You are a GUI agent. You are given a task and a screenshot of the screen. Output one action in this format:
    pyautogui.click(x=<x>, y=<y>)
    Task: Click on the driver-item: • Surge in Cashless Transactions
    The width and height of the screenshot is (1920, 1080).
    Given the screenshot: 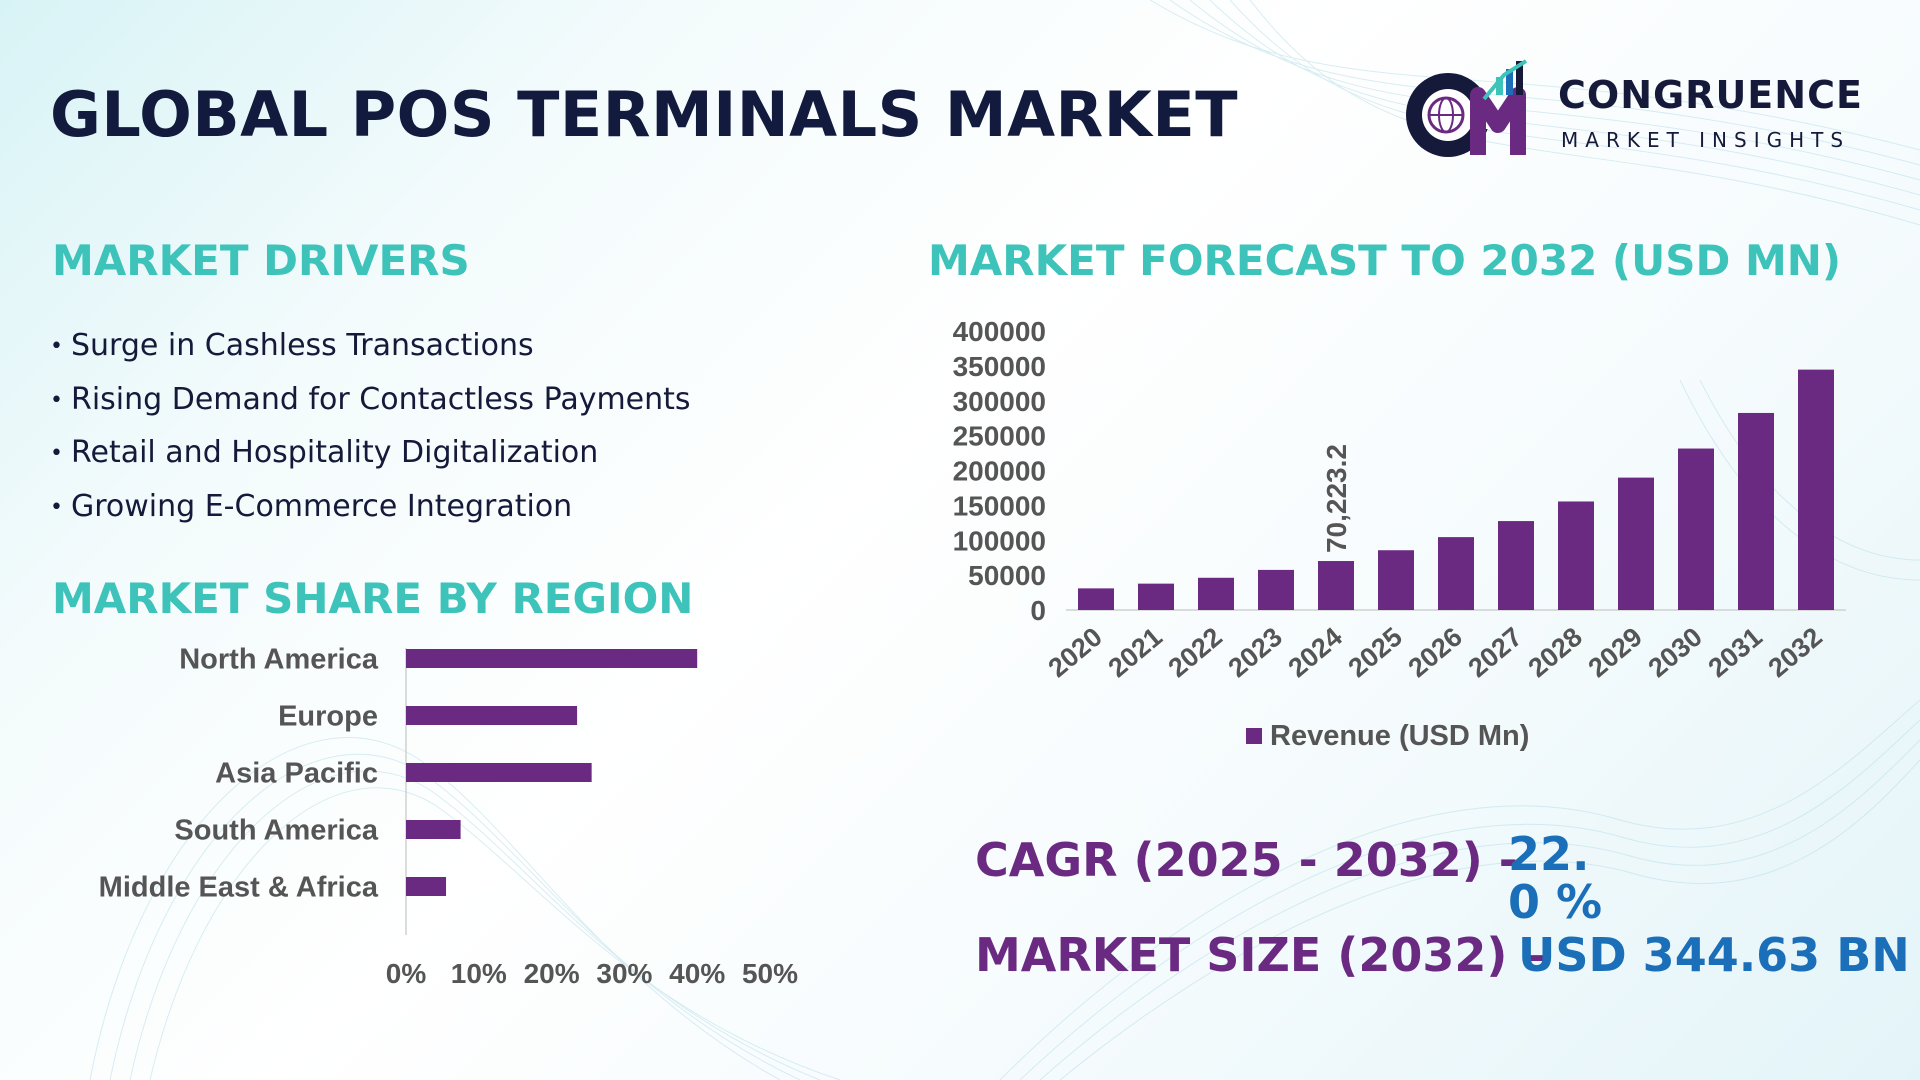 What is the action you would take?
    pyautogui.click(x=370, y=351)
    